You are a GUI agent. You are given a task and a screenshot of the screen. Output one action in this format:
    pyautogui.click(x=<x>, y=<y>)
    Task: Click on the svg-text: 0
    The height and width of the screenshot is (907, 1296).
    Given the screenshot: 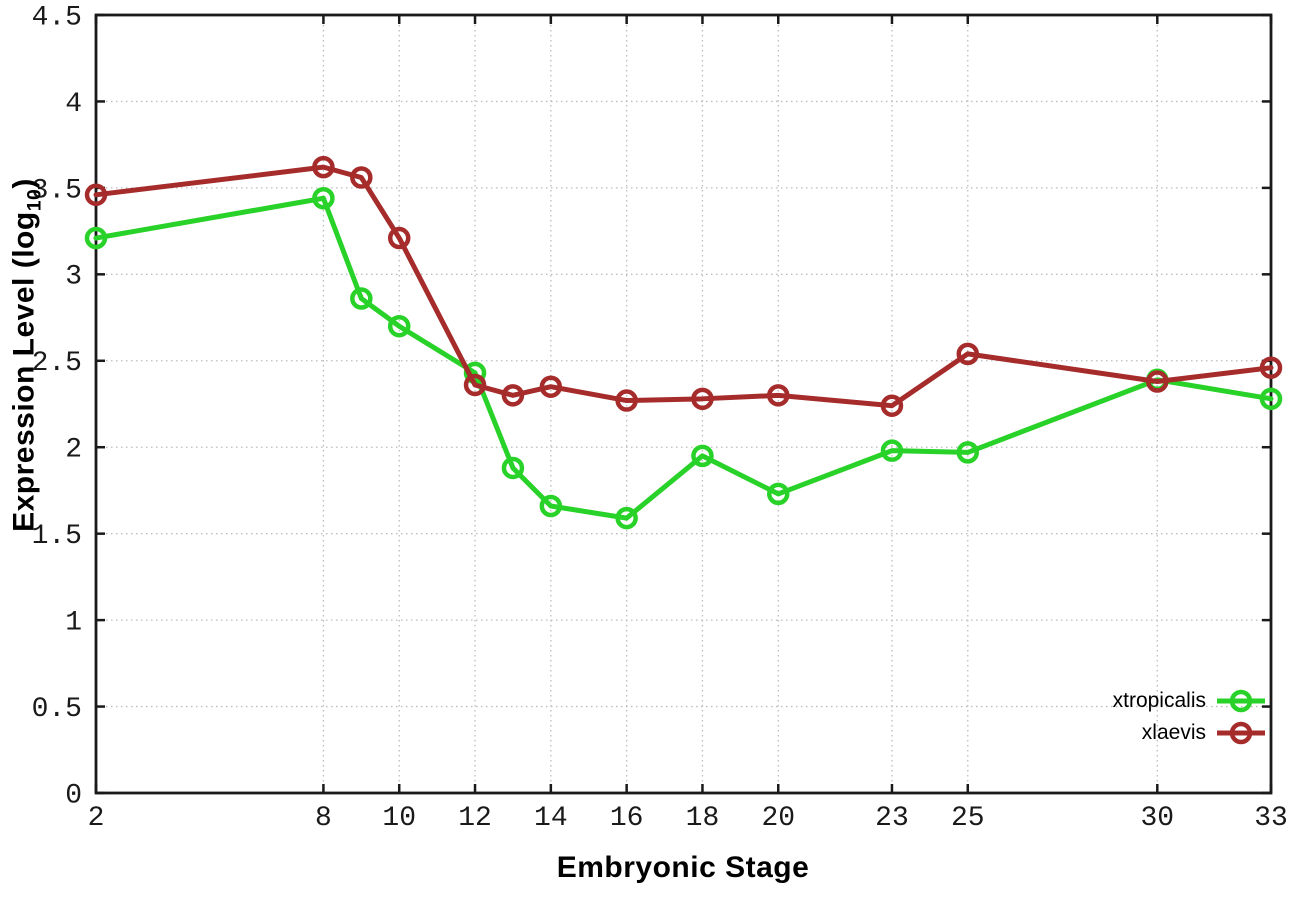 What is the action you would take?
    pyautogui.click(x=73, y=795)
    